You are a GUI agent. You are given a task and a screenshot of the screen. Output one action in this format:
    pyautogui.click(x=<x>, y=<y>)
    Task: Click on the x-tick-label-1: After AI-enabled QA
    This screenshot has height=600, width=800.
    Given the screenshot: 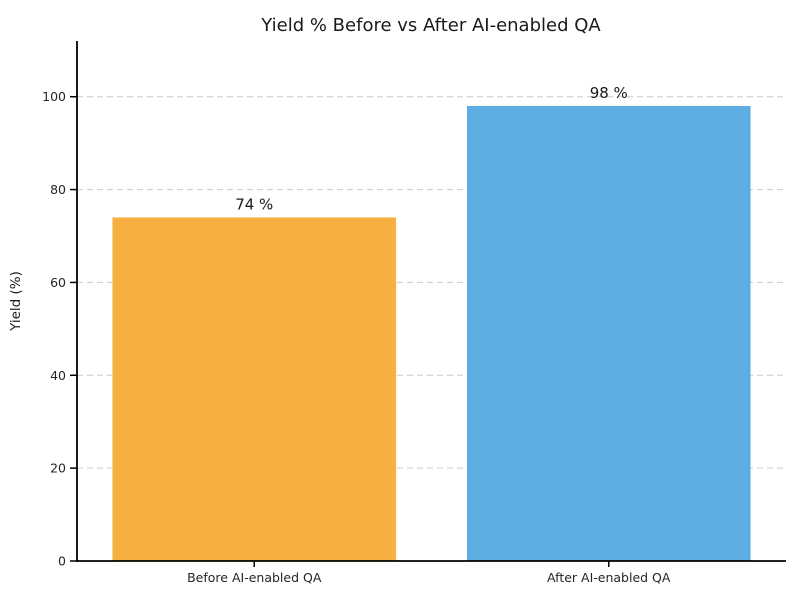 What is the action you would take?
    pyautogui.click(x=609, y=577)
    